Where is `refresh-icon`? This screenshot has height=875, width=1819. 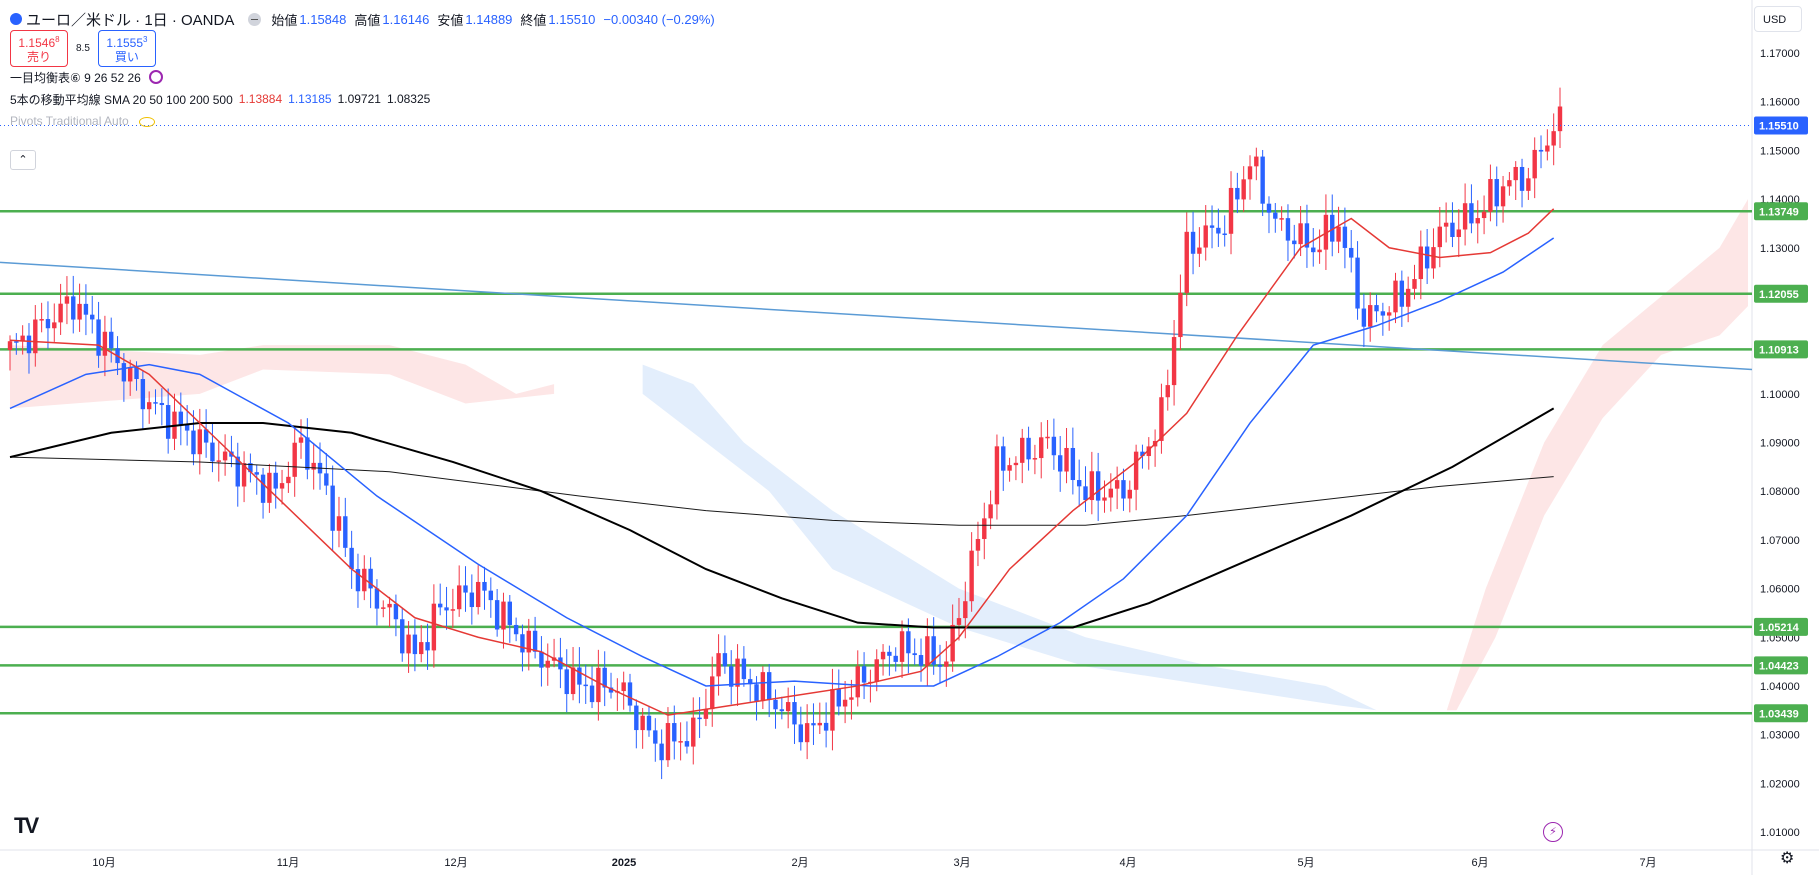 refresh-icon is located at coordinates (155, 77).